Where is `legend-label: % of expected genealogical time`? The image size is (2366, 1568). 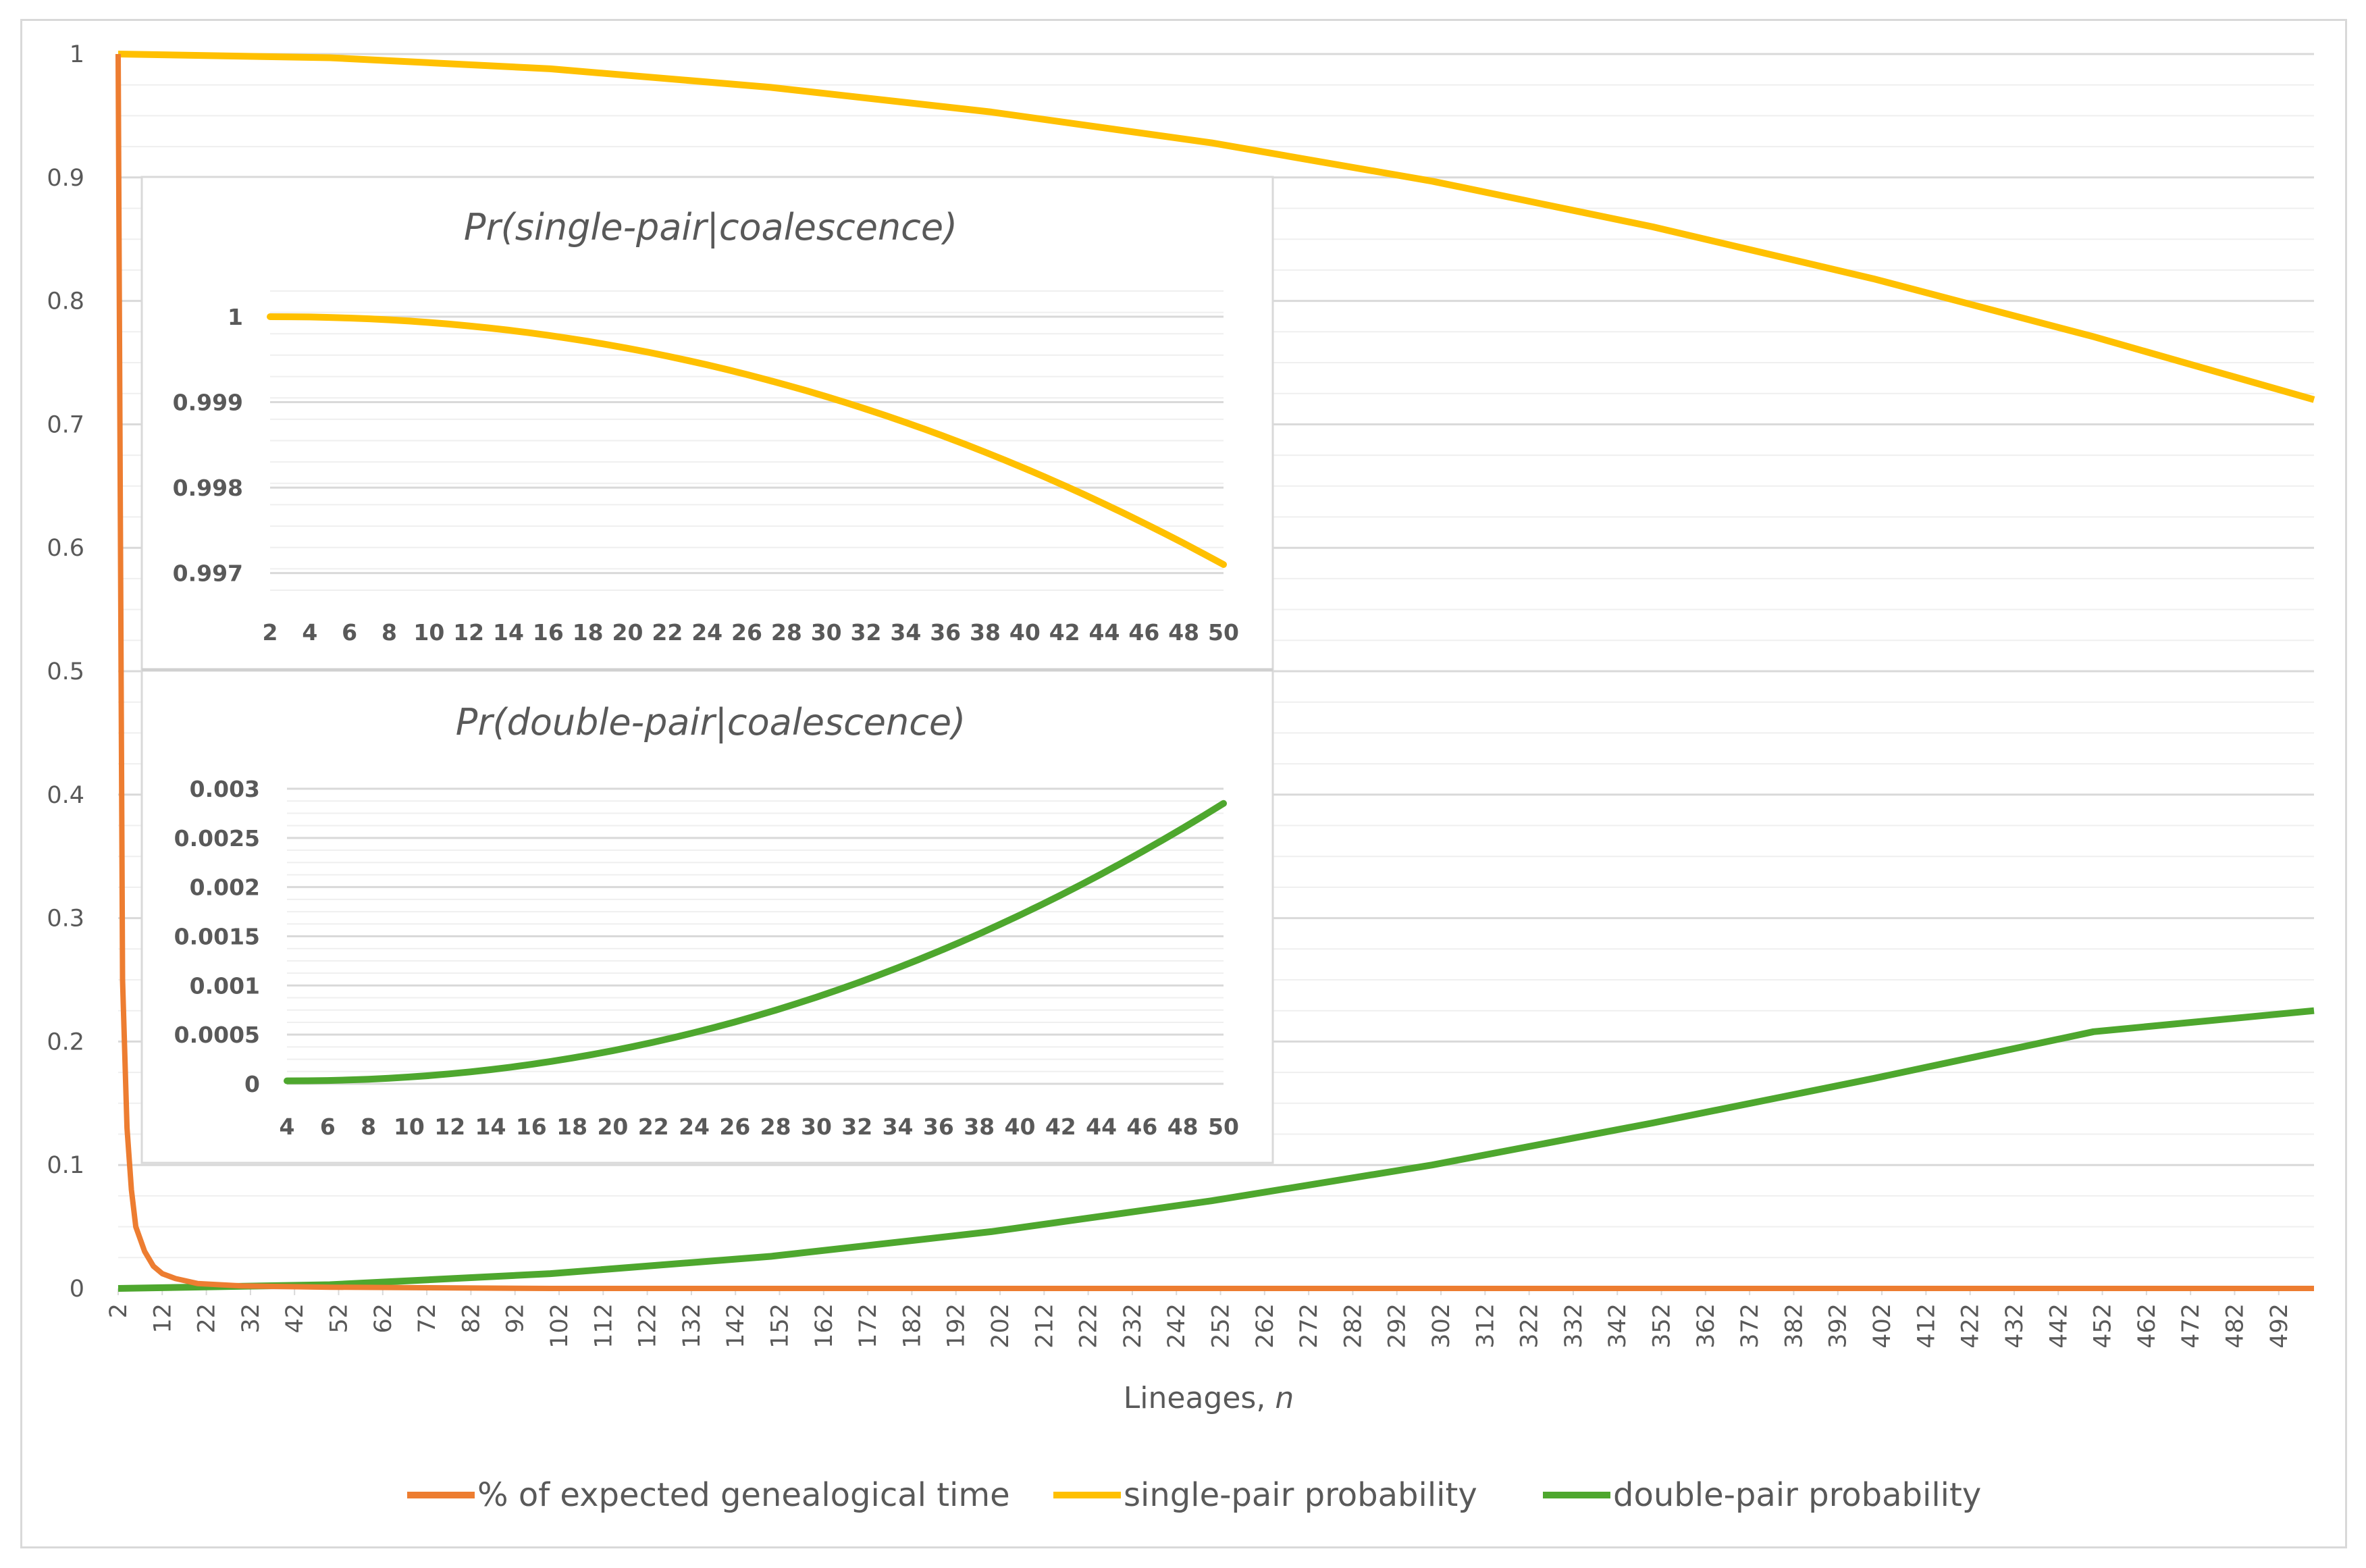
legend-label: % of expected genealogical time is located at coordinates (743, 1495).